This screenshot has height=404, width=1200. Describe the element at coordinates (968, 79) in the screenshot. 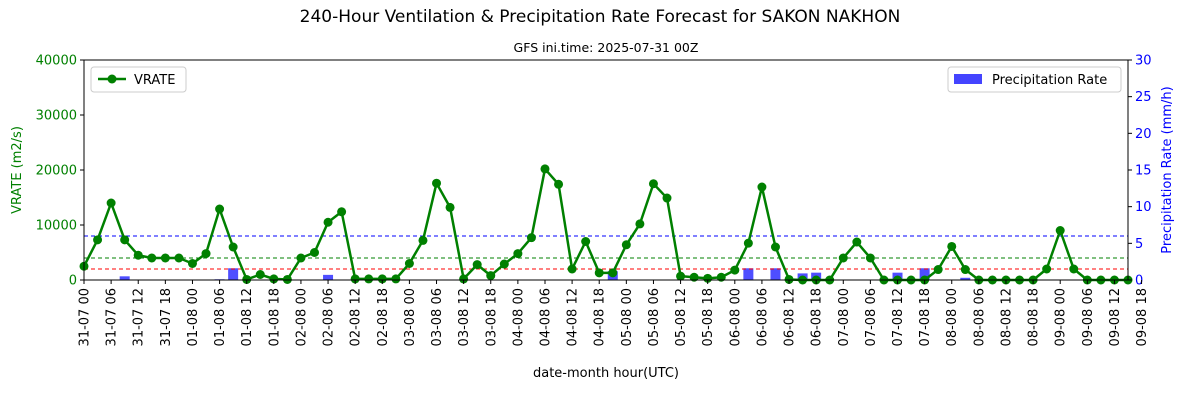

I see `legend-precipitation-swatch` at that location.